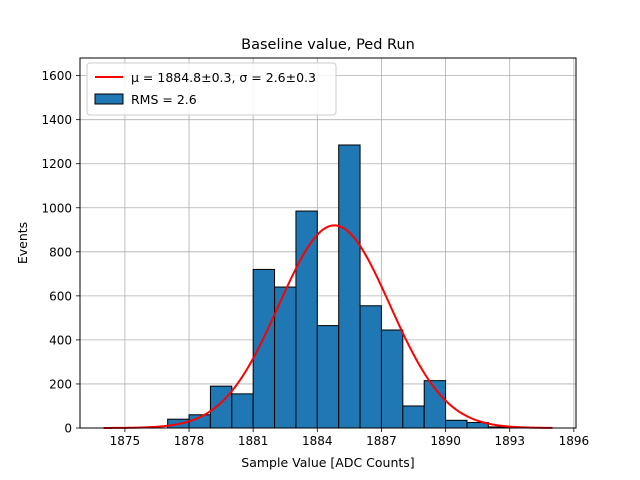  I want to click on x-tick-label: 1893, so click(509, 441).